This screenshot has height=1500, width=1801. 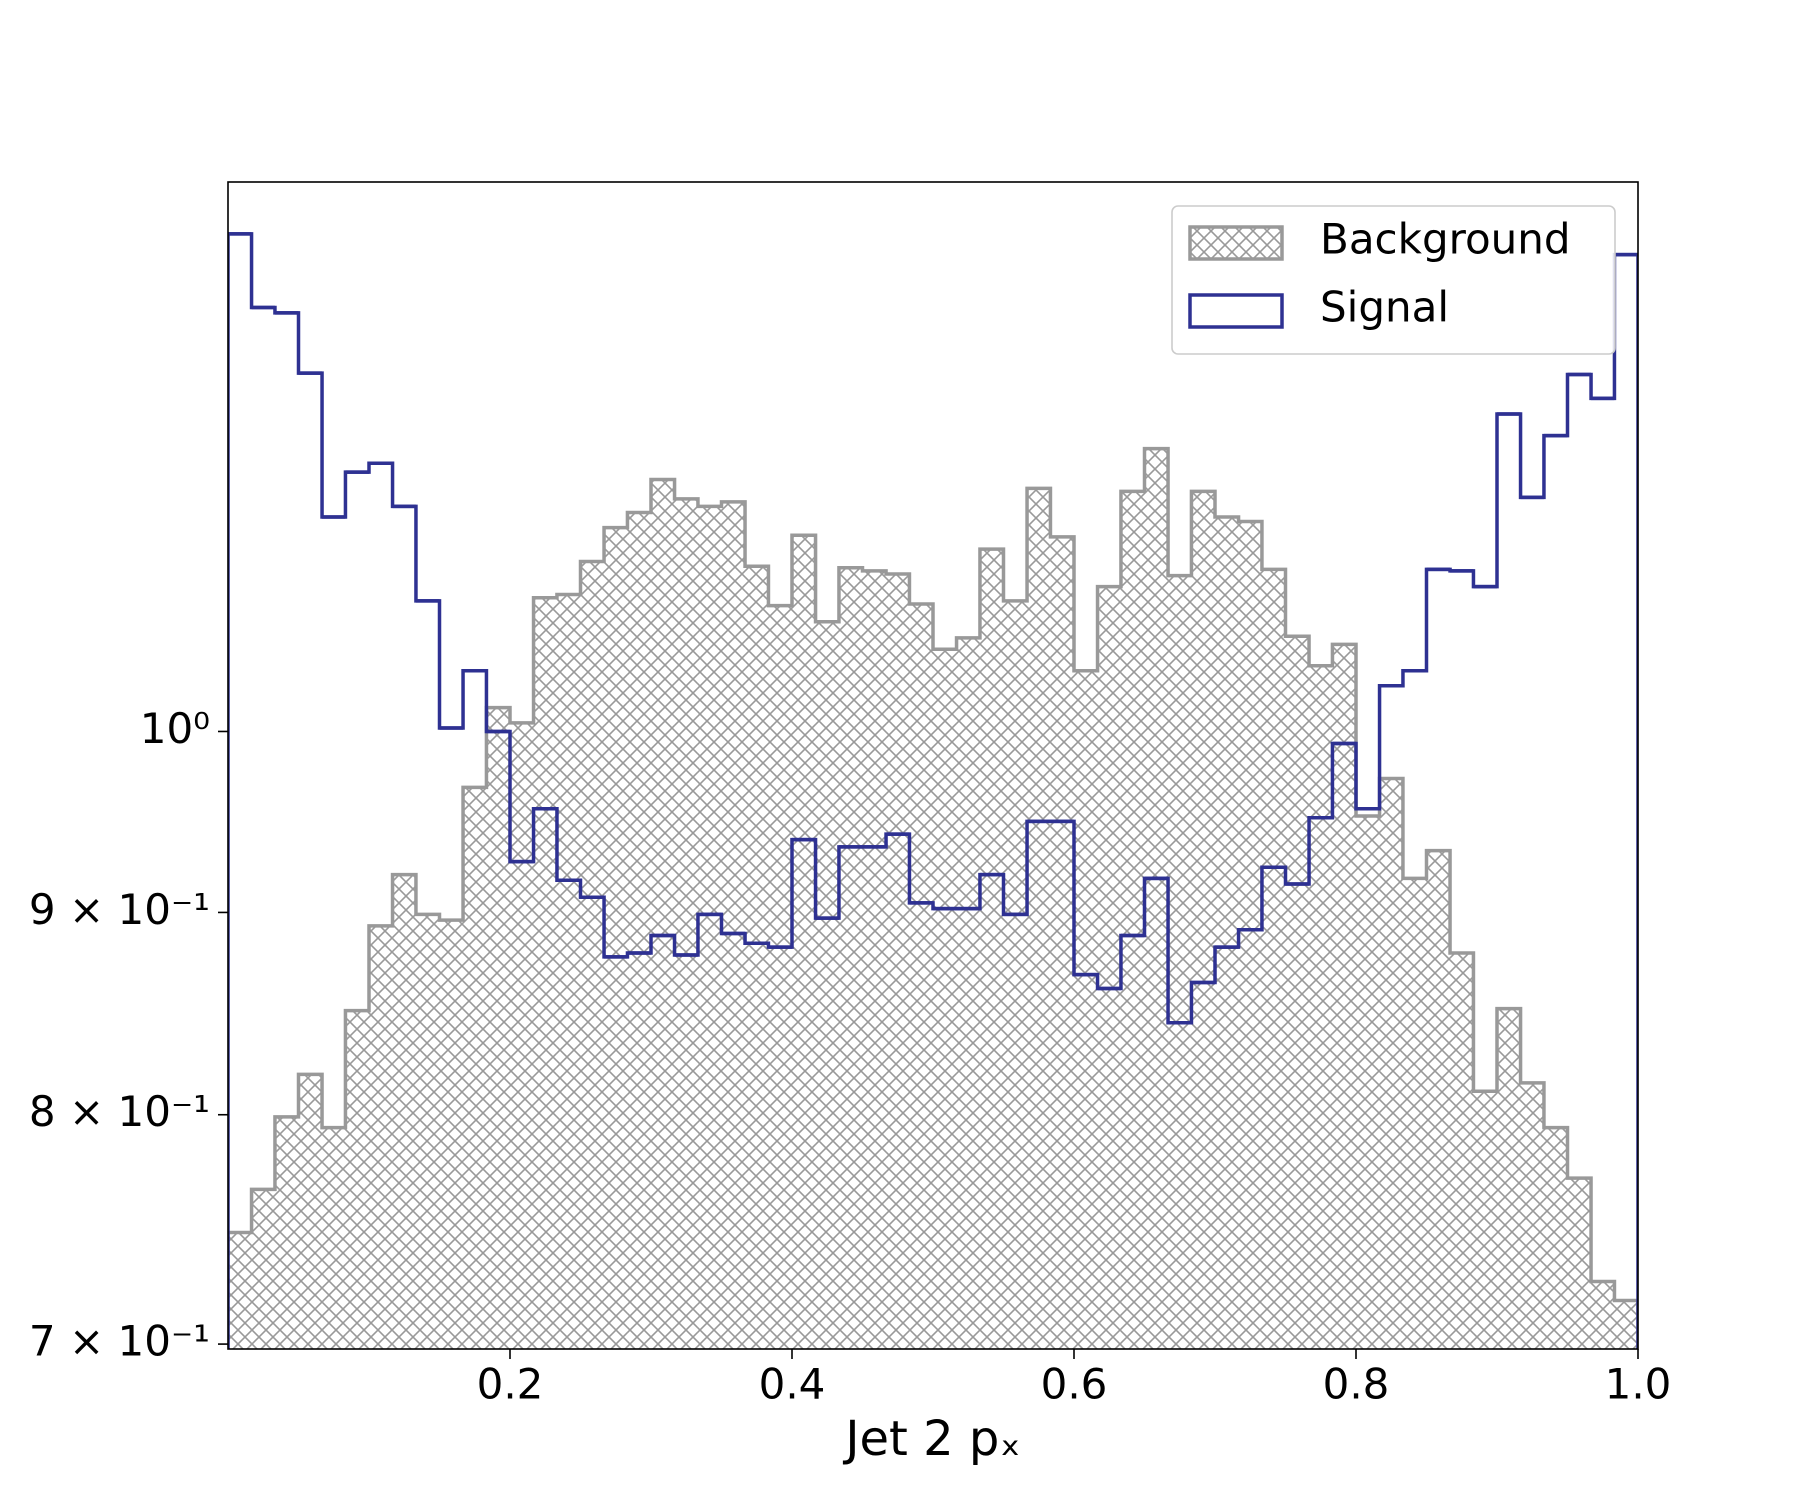 I want to click on x-tick-label: 0.8, so click(x=1356, y=1384).